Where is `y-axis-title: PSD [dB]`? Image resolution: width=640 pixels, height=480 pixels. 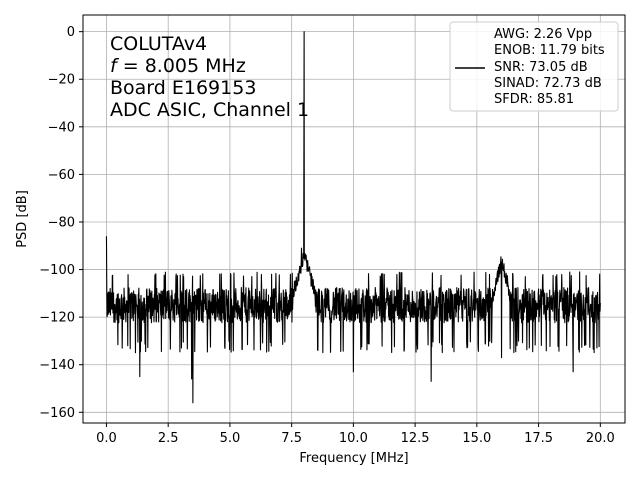
y-axis-title: PSD [dB] is located at coordinates (22, 219).